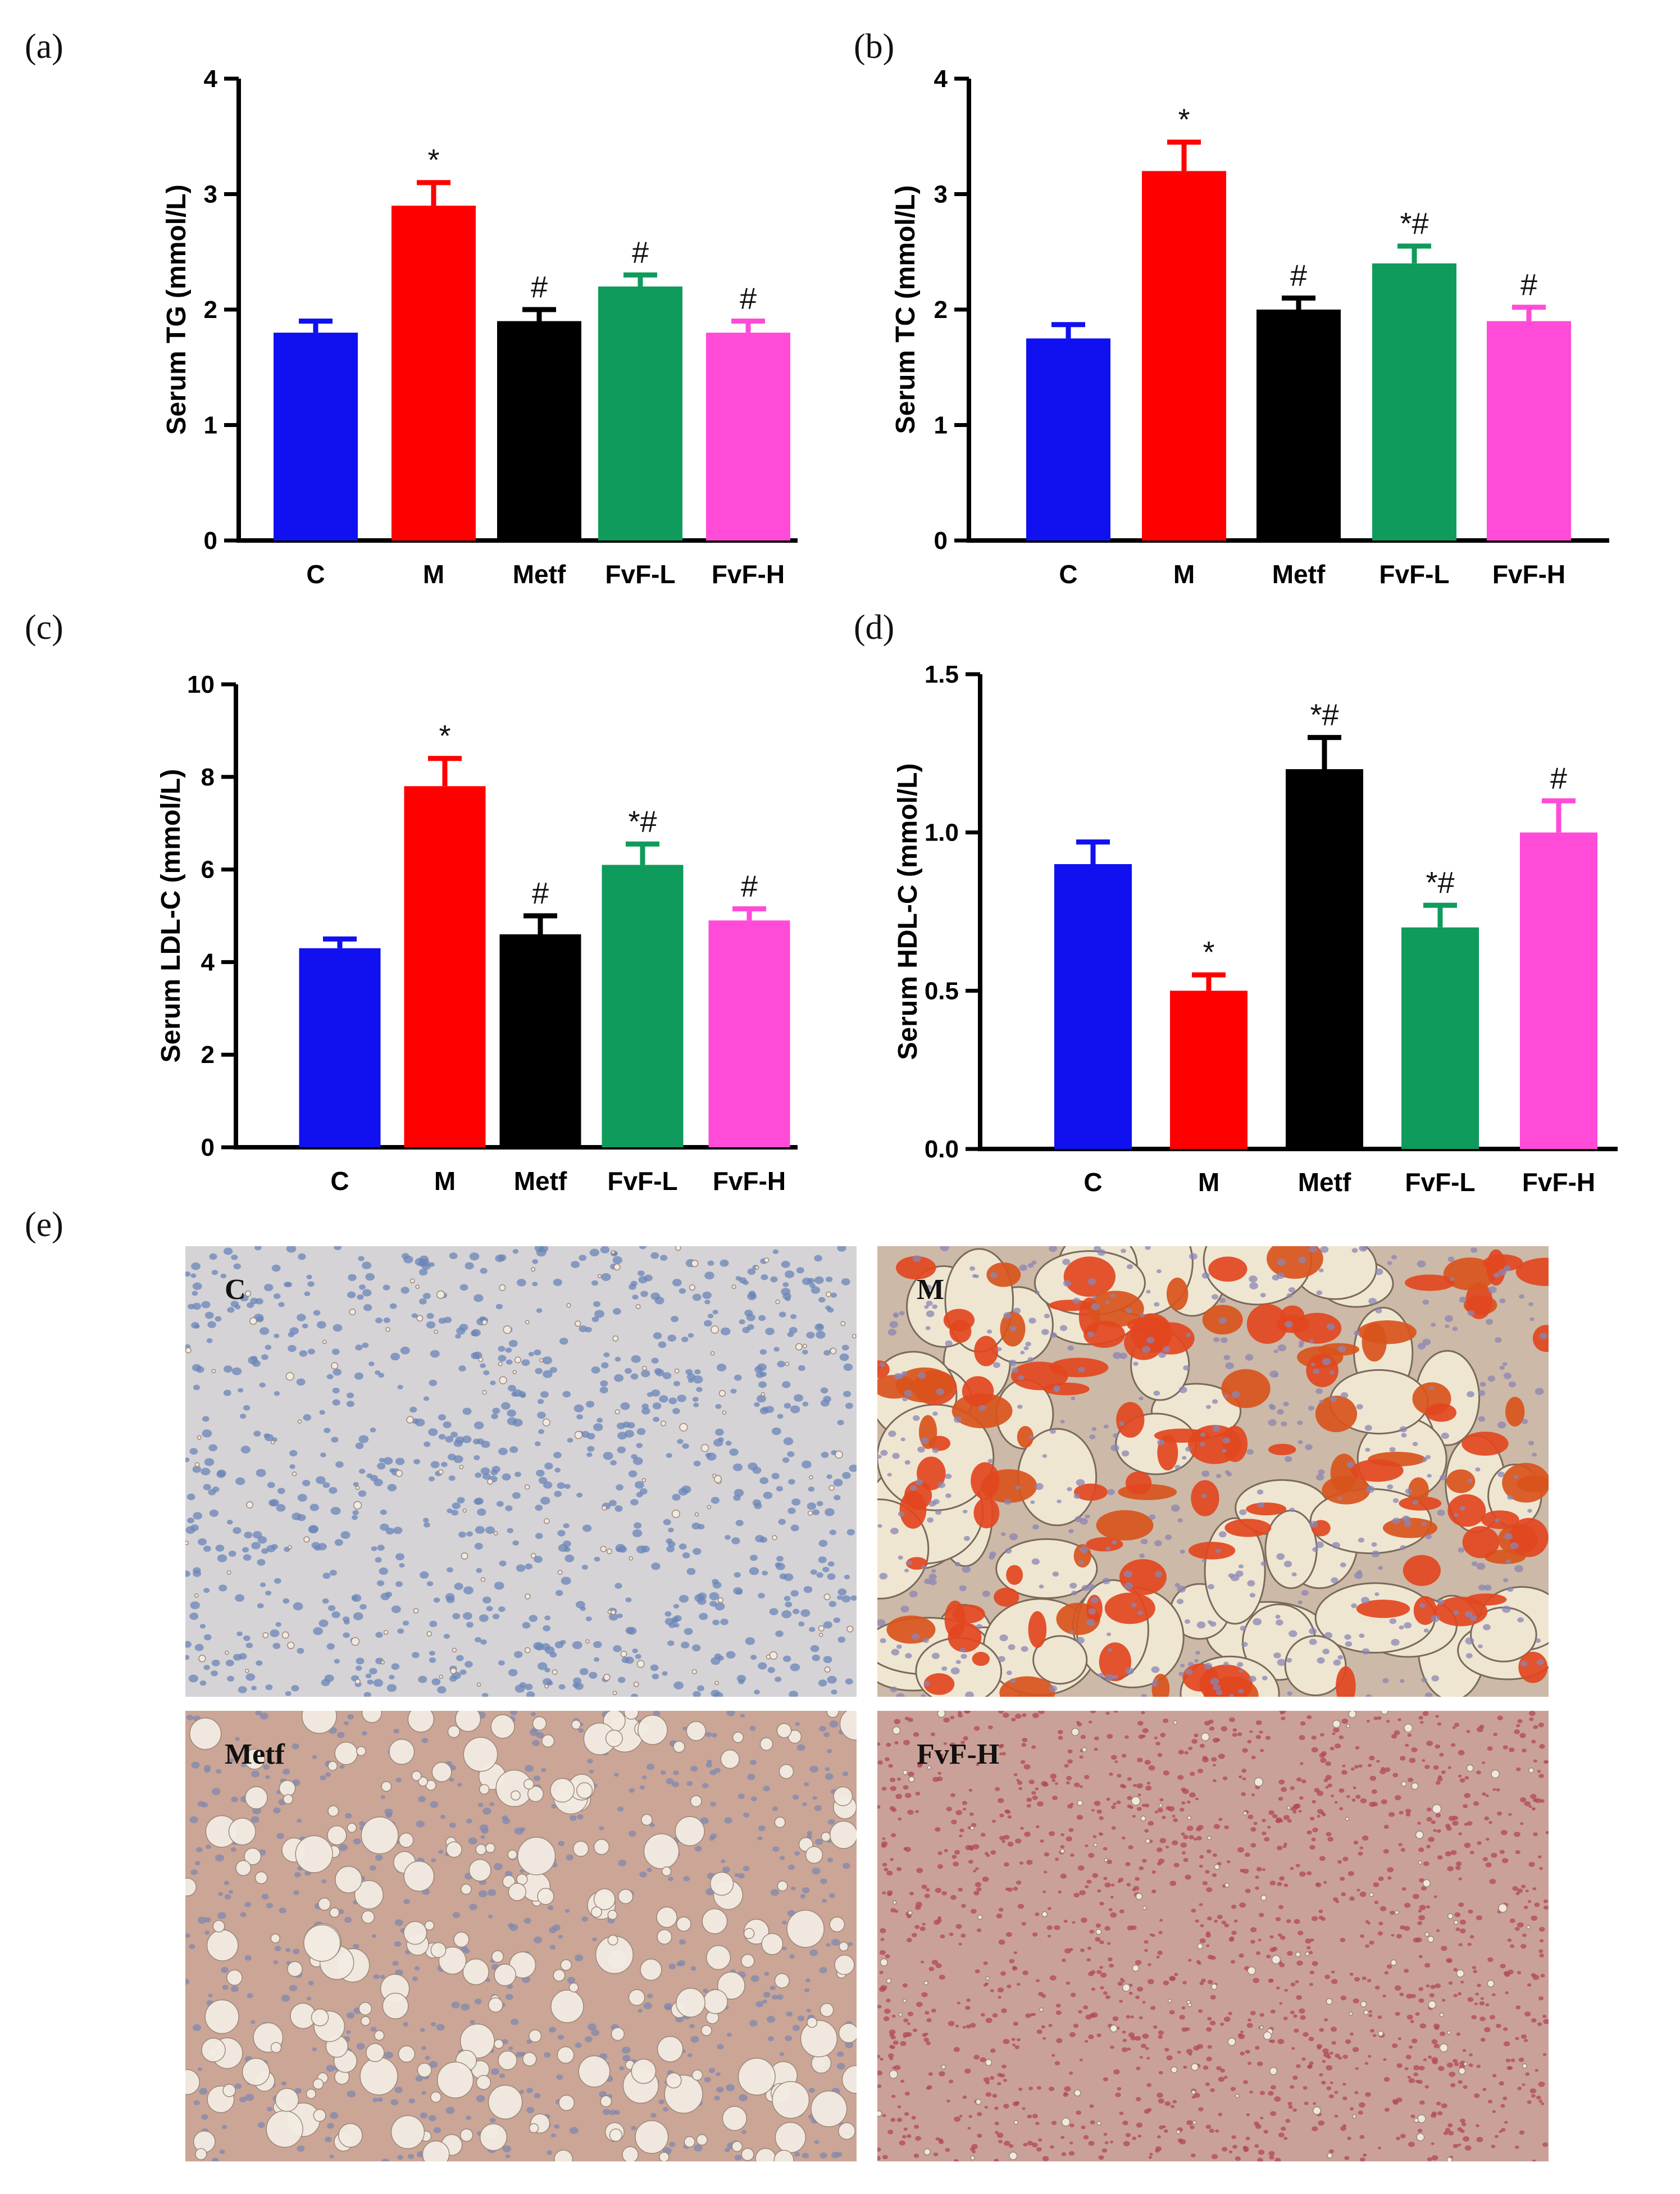  I want to click on micrograph-control: C, so click(521, 1471).